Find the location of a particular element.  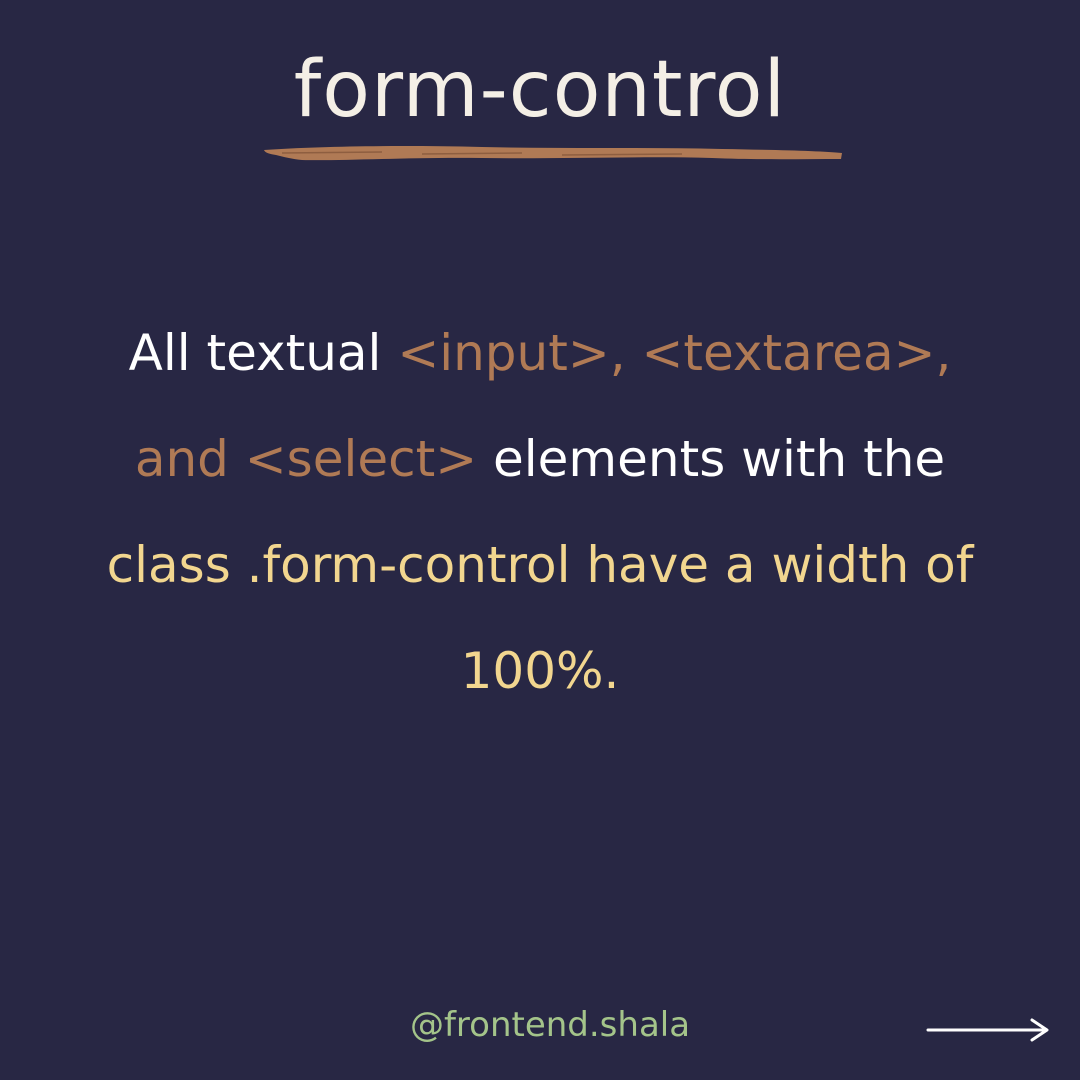

text-code-input-textarea: <input>, <textarea>, is located at coordinates (674, 353).